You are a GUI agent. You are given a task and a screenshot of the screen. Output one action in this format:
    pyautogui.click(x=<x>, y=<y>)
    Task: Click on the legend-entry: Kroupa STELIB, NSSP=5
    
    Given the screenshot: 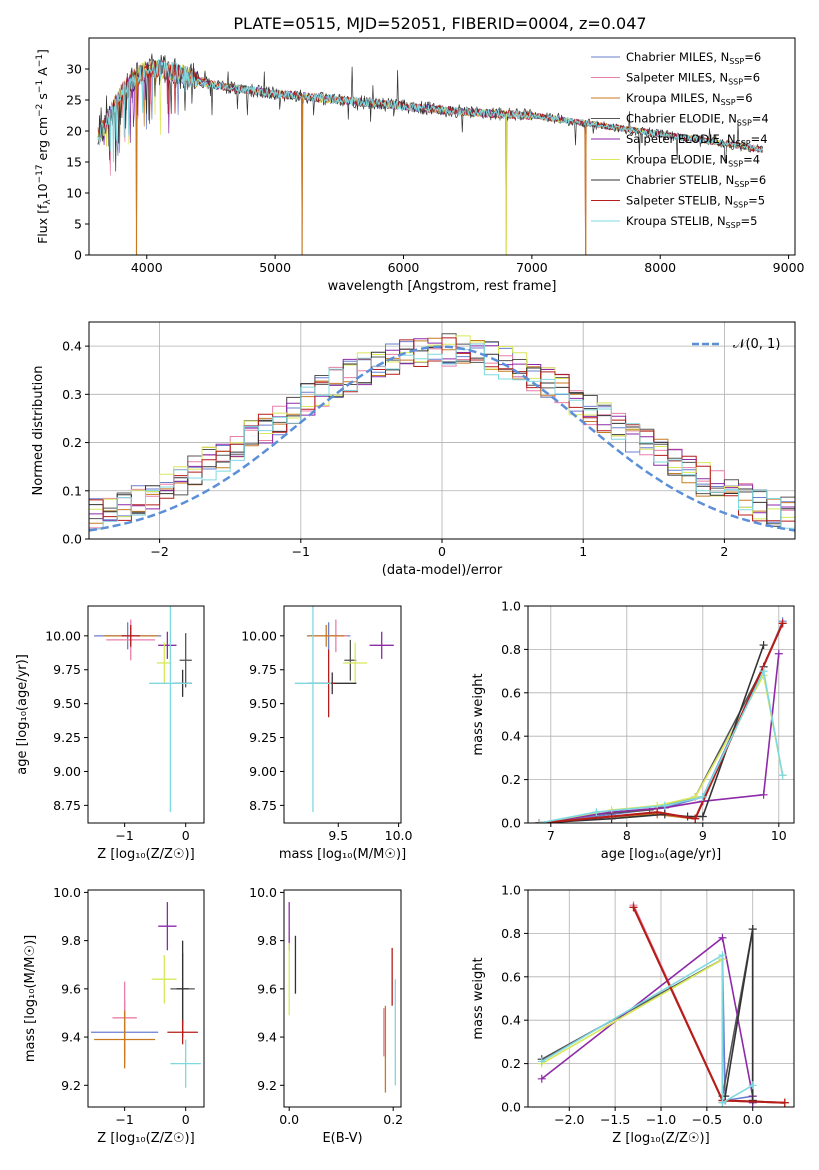 What is the action you would take?
    pyautogui.click(x=692, y=222)
    